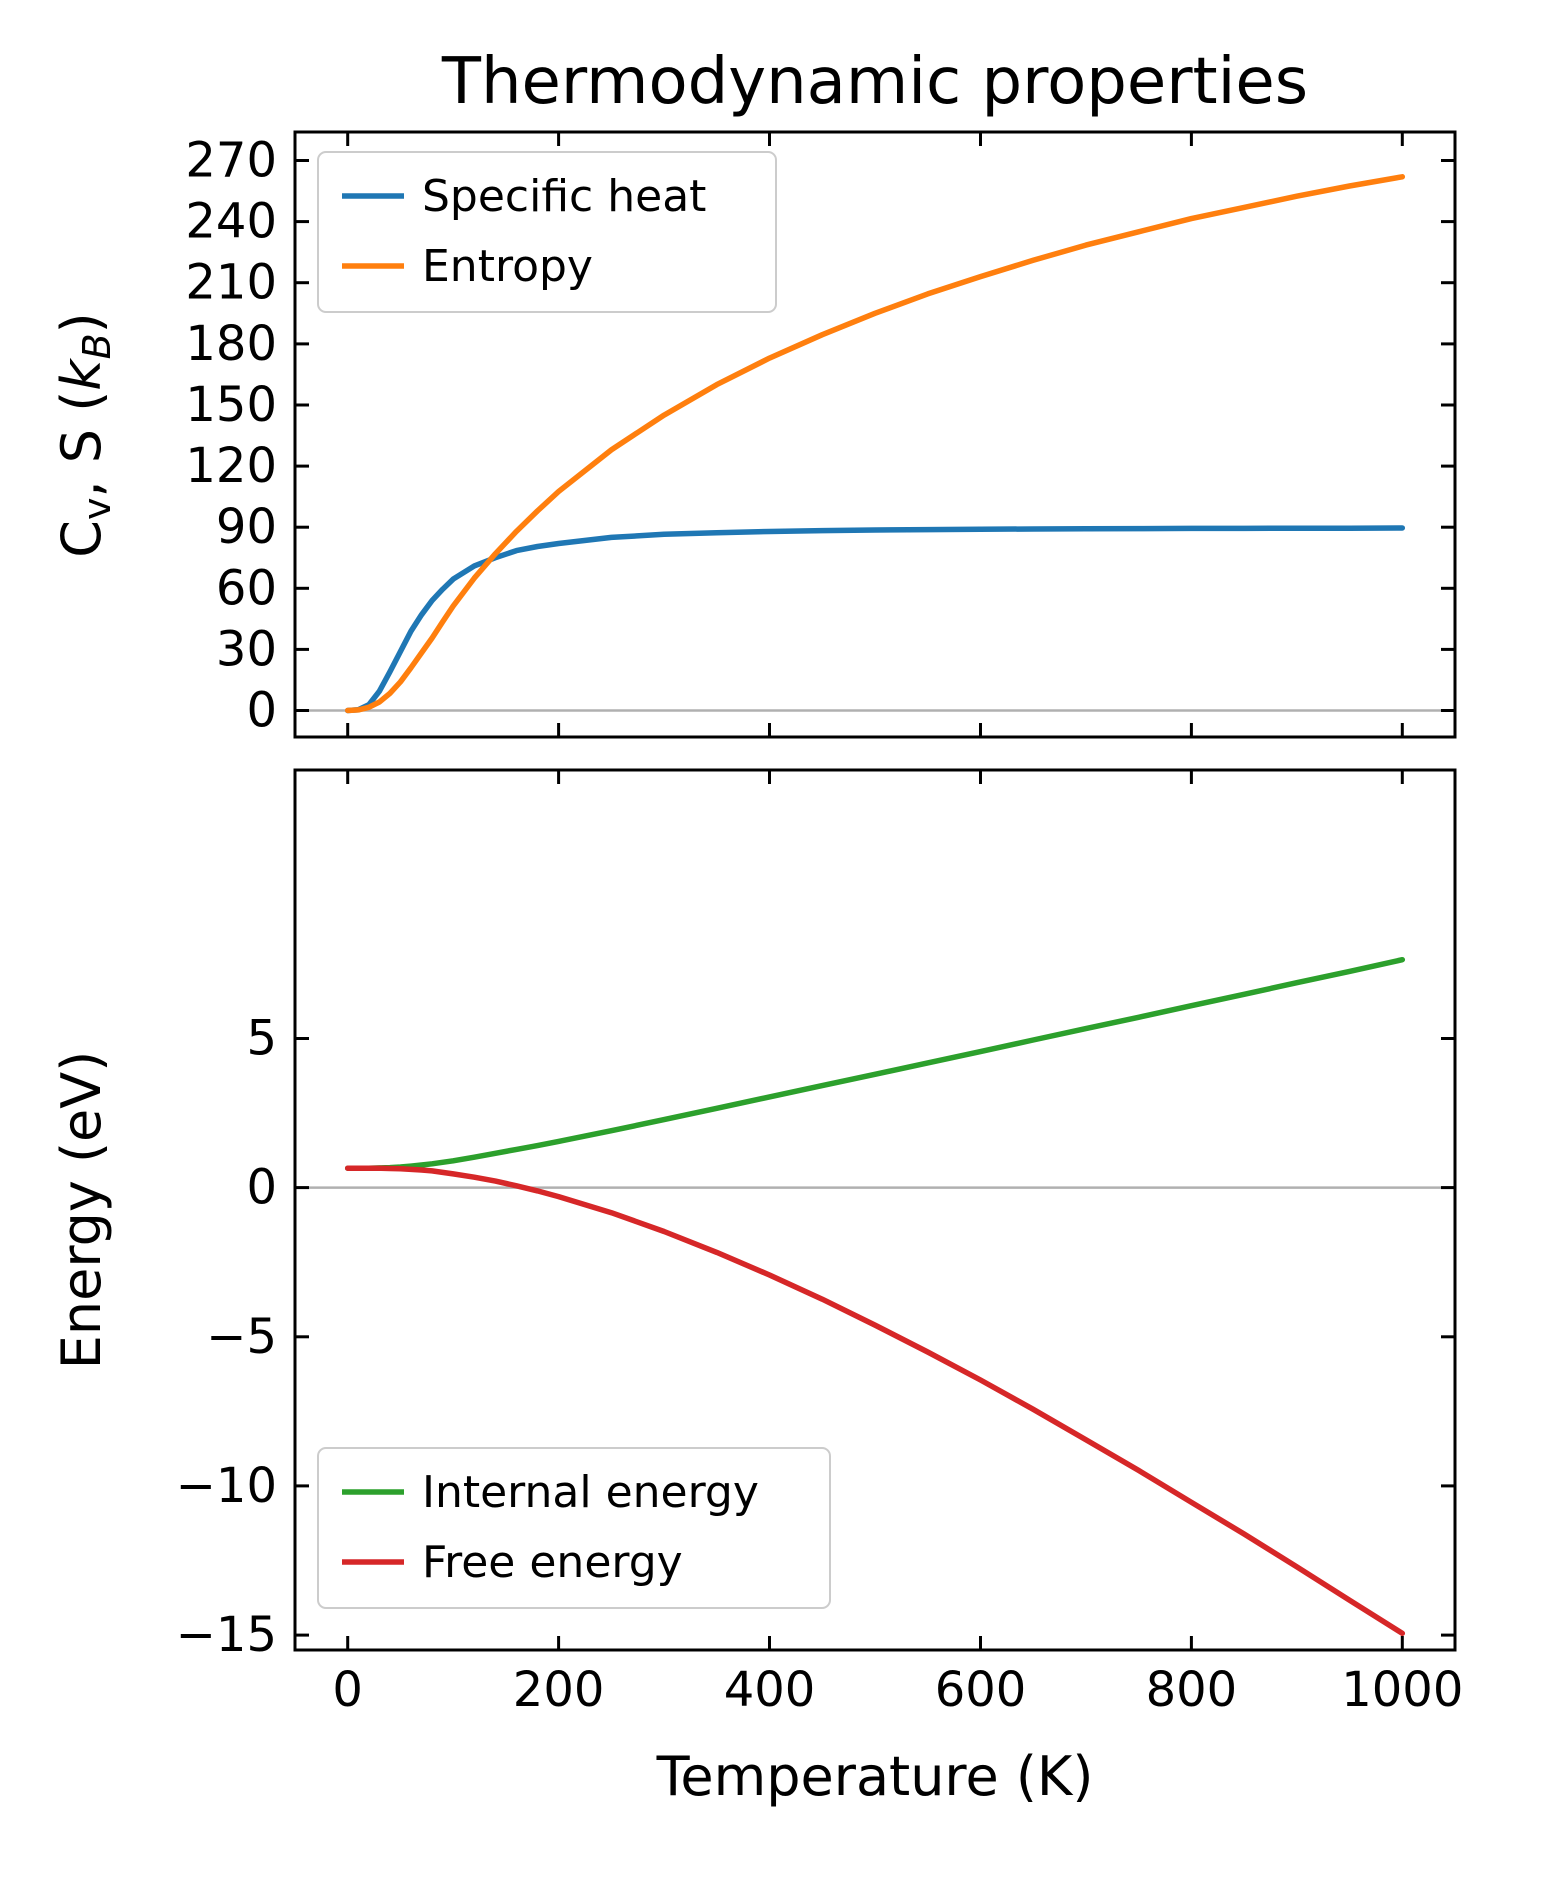 The image size is (1546, 1901). I want to click on y-tick-label: 240, so click(231, 222).